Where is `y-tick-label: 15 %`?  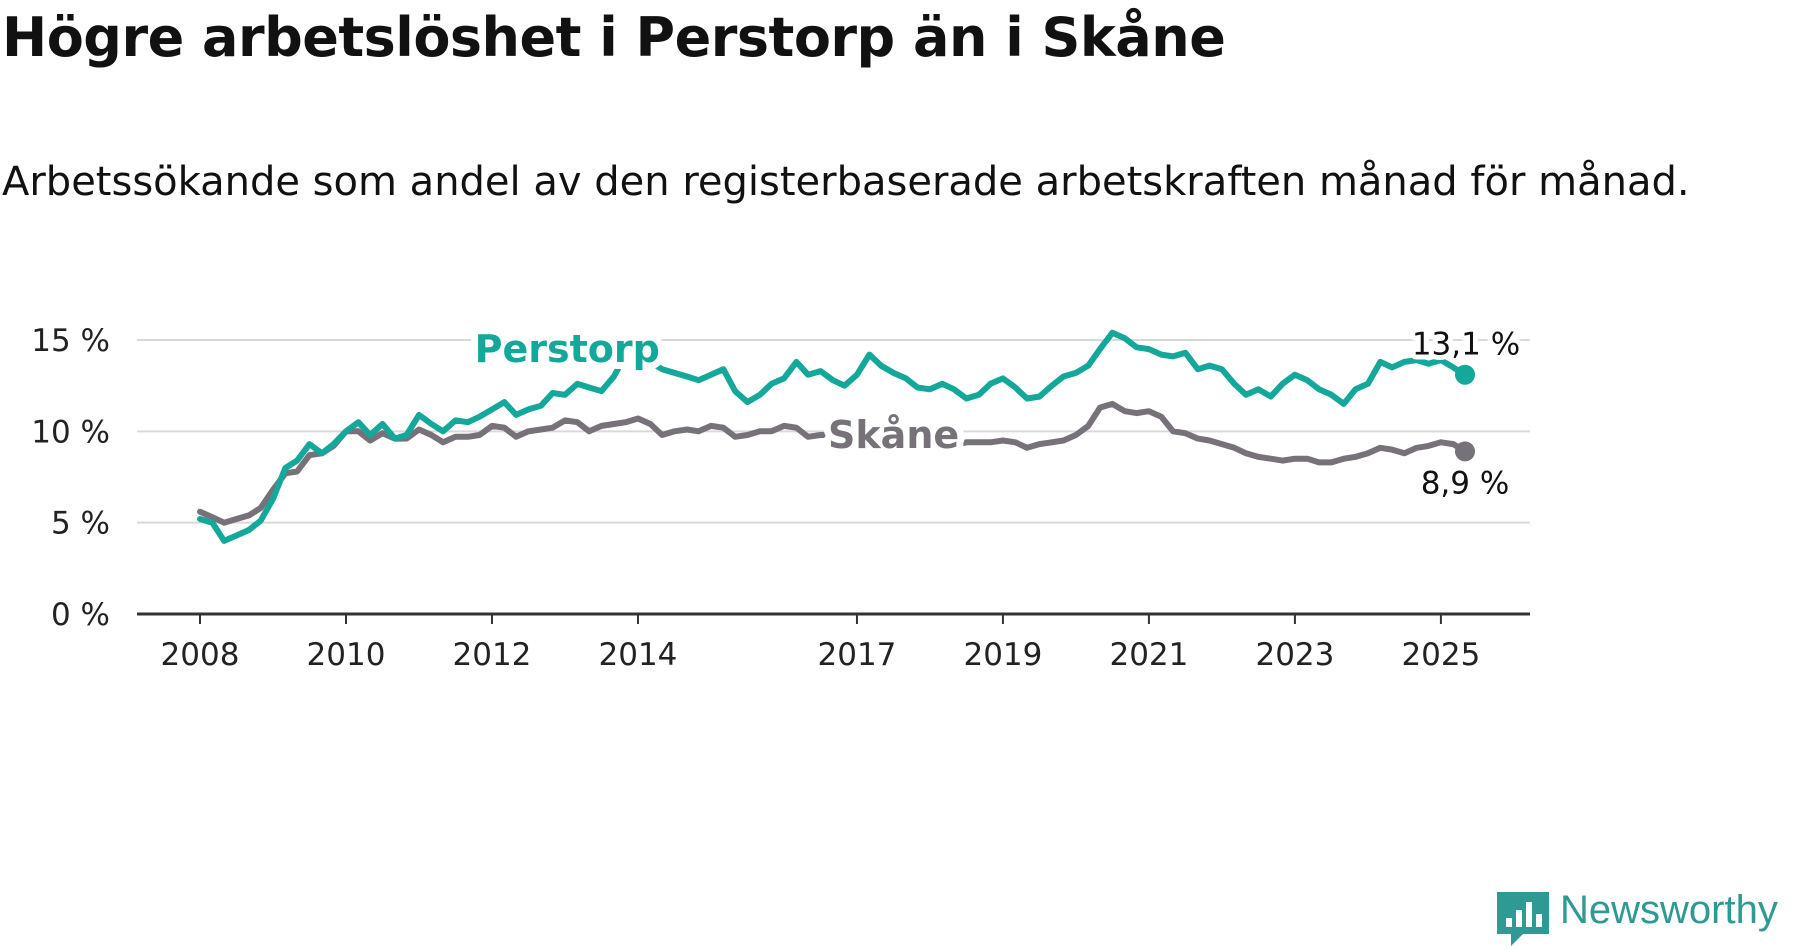
y-tick-label: 15 % is located at coordinates (70, 341).